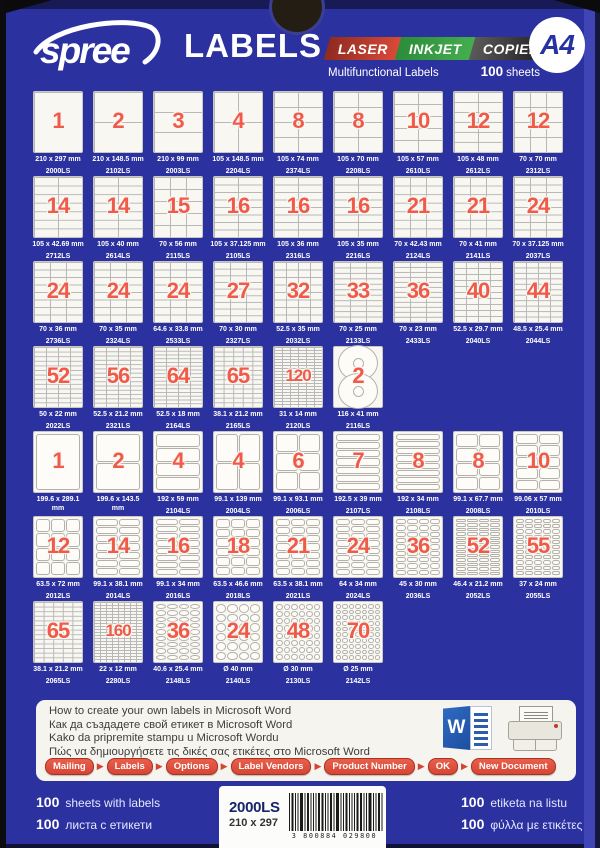  I want to click on label-format-2024LS: 24 64 x 34 mm 2024LS, so click(358, 558).